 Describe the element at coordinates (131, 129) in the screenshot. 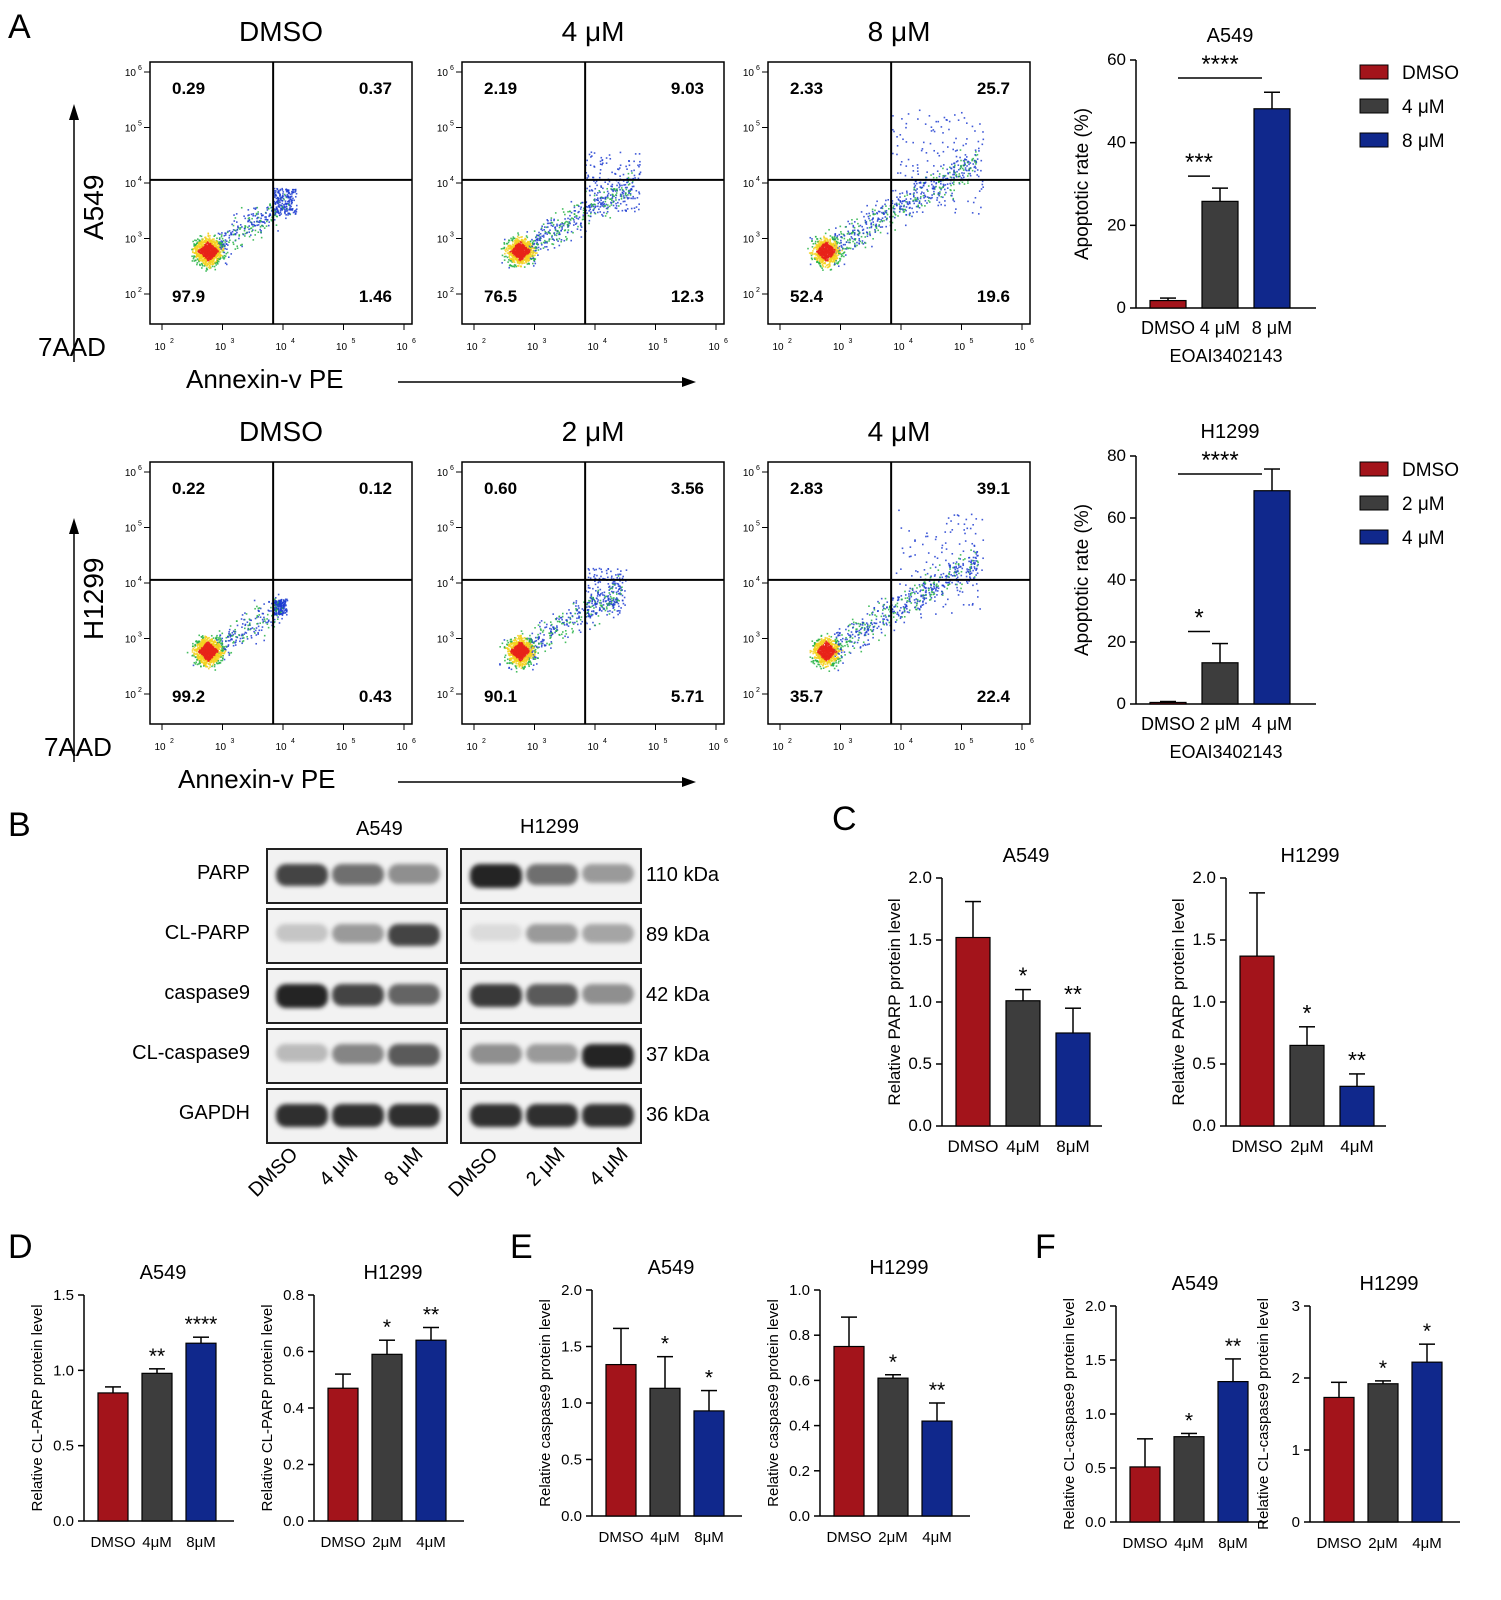

I see `y-tick-label: 10` at that location.